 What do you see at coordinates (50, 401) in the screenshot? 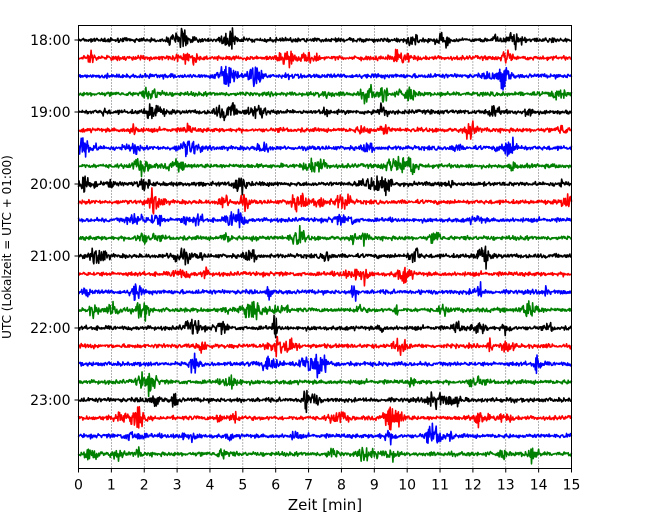
I see `y-tick-label: 23:00` at bounding box center [50, 401].